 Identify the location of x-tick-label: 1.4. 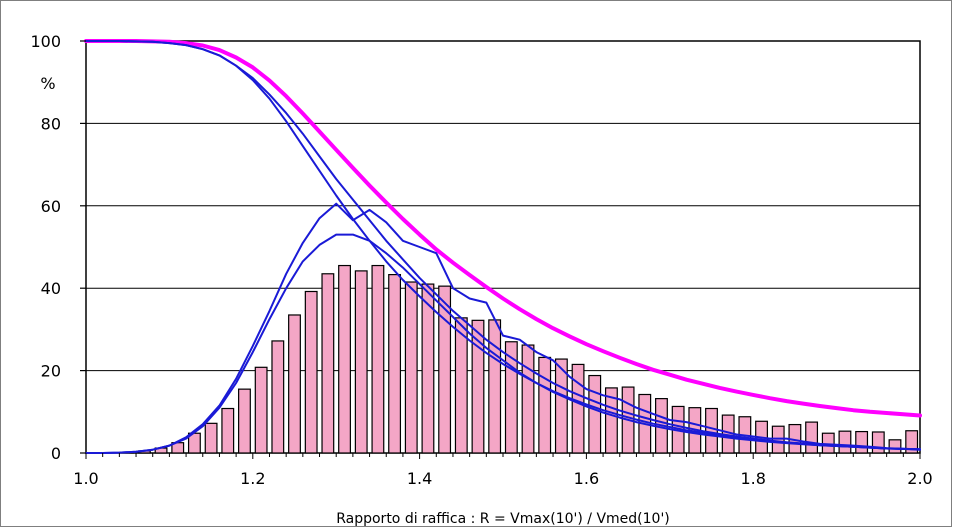
(419, 478).